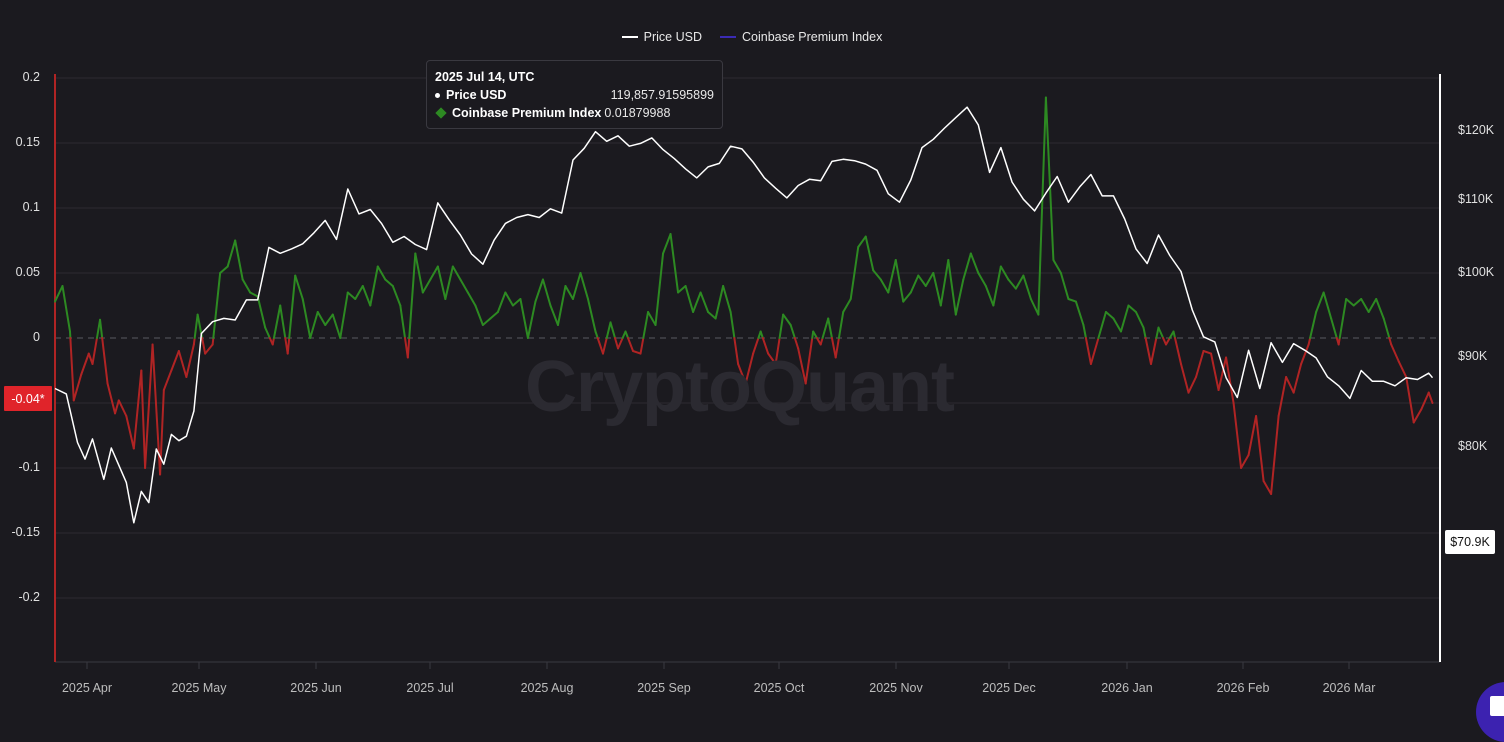  What do you see at coordinates (476, 95) in the screenshot?
I see `tooltip-series-name: Price USD` at bounding box center [476, 95].